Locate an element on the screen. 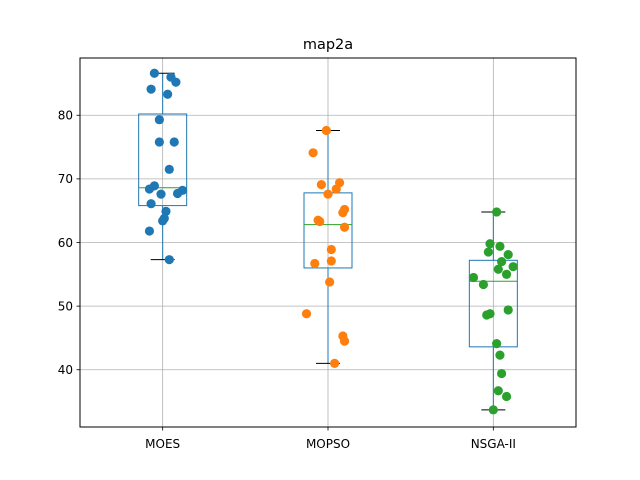  box-iqr is located at coordinates (163, 160).